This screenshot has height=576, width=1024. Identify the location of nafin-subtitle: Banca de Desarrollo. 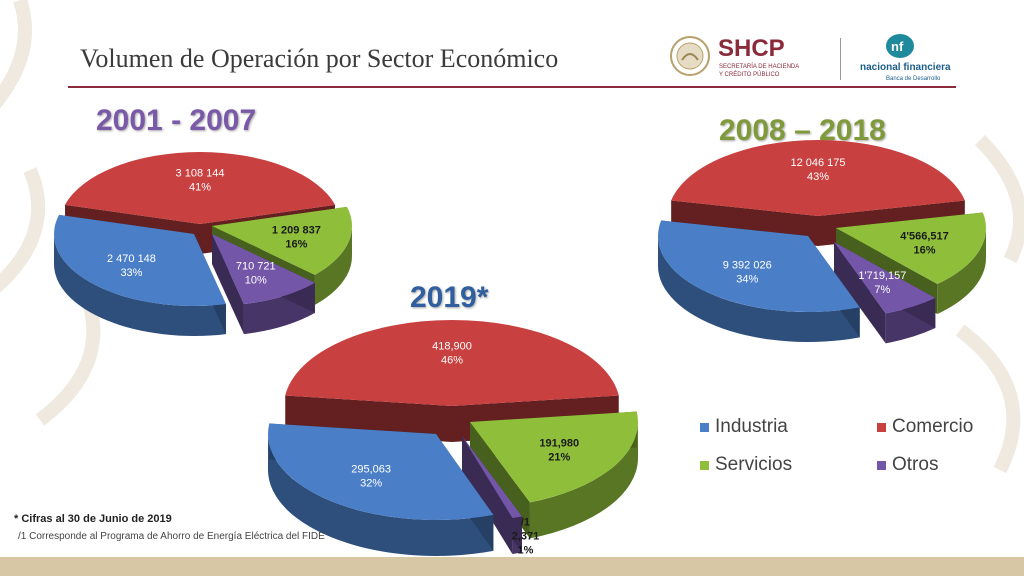
(913, 79).